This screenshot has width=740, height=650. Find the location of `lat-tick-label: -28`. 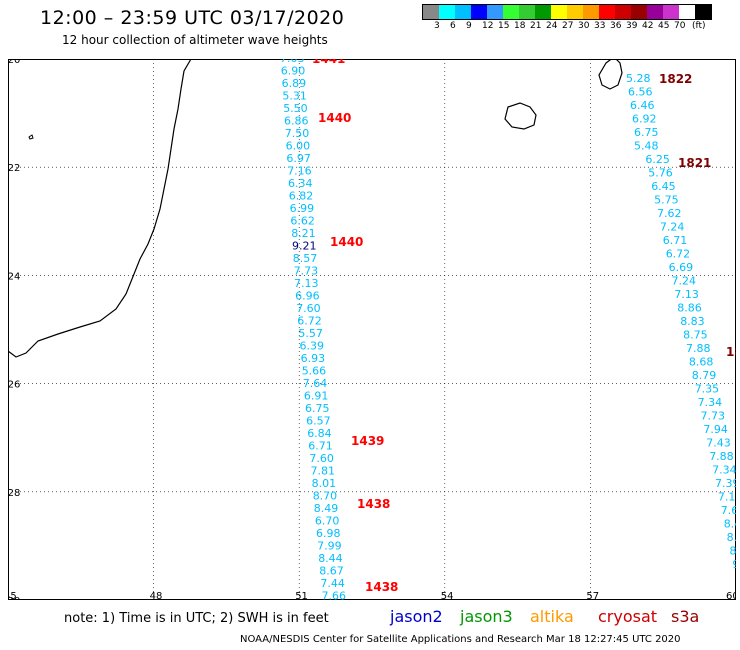

lat-tick-label: -28 is located at coordinates (14, 493).